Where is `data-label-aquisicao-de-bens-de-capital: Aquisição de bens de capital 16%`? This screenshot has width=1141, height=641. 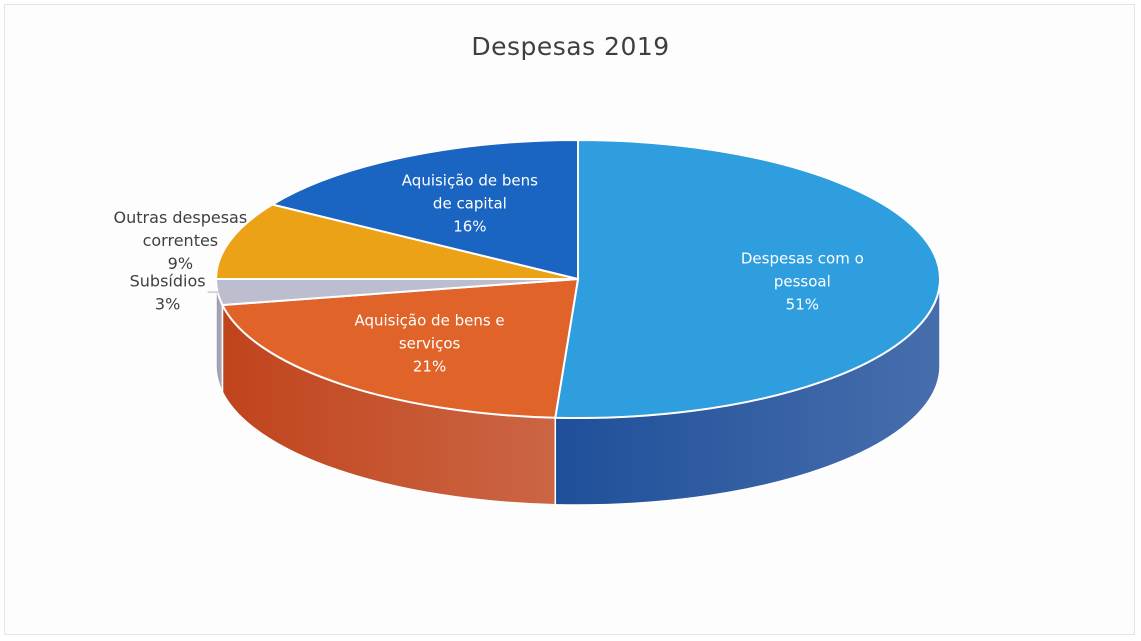 data-label-aquisicao-de-bens-de-capital: Aquisição de bens de capital 16% is located at coordinates (470, 203).